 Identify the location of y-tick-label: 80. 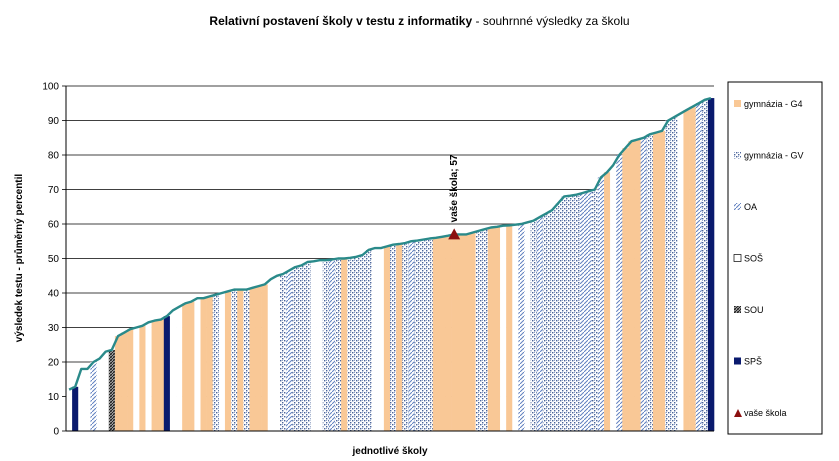
(54, 156).